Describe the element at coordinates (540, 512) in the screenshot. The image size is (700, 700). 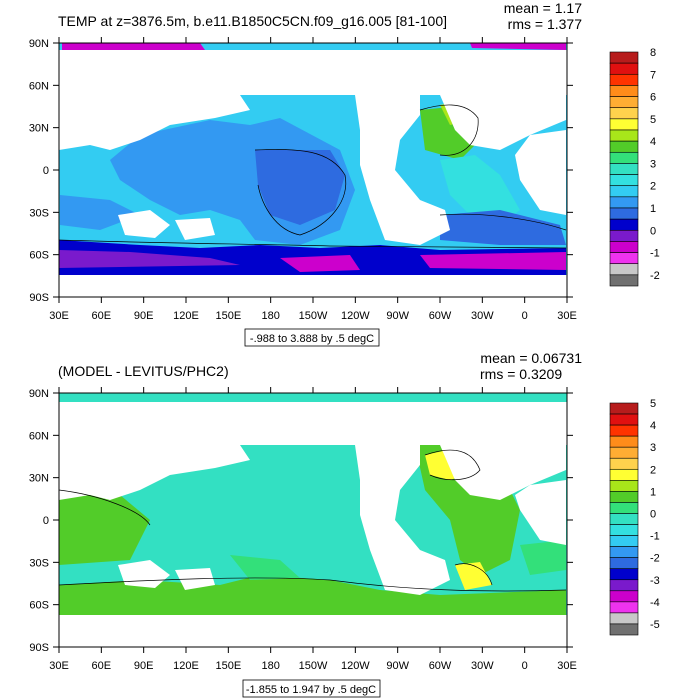
I see `bottom-land-africa` at that location.